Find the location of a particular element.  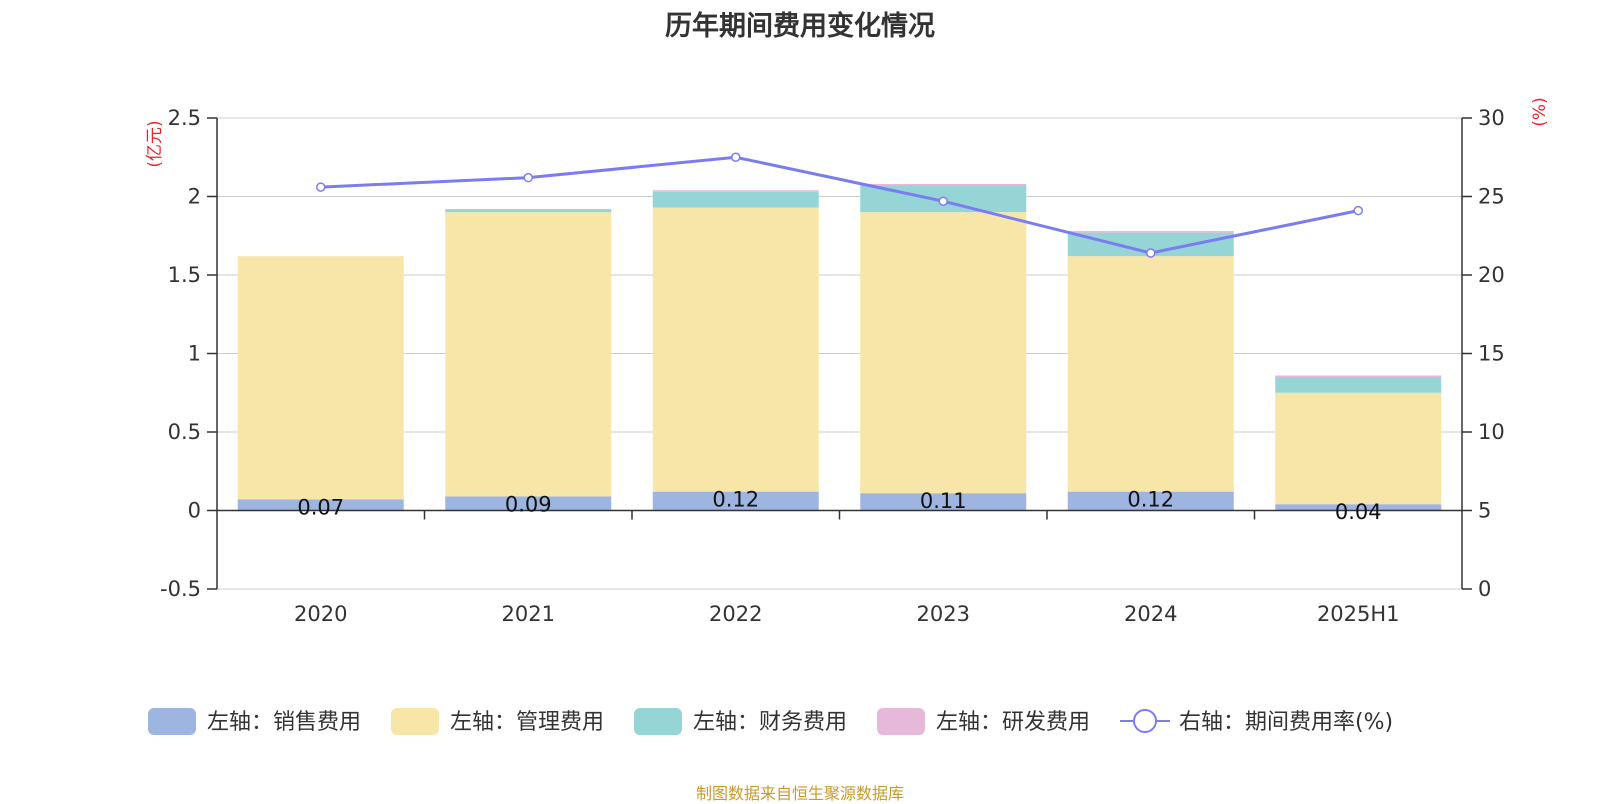

right-axis-tick-label: 5 is located at coordinates (1484, 511).